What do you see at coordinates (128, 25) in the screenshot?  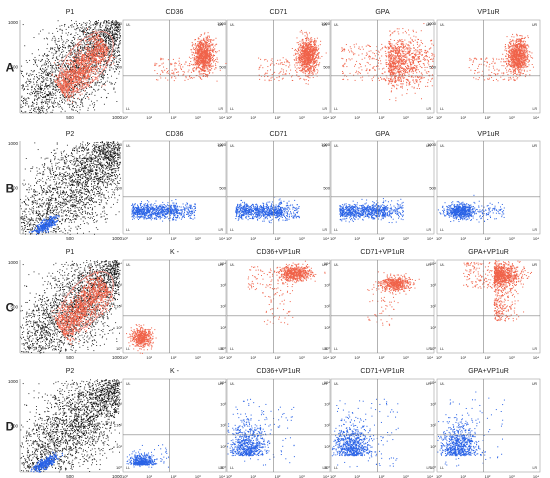 I see `quadrant-label-ul: UL` at bounding box center [128, 25].